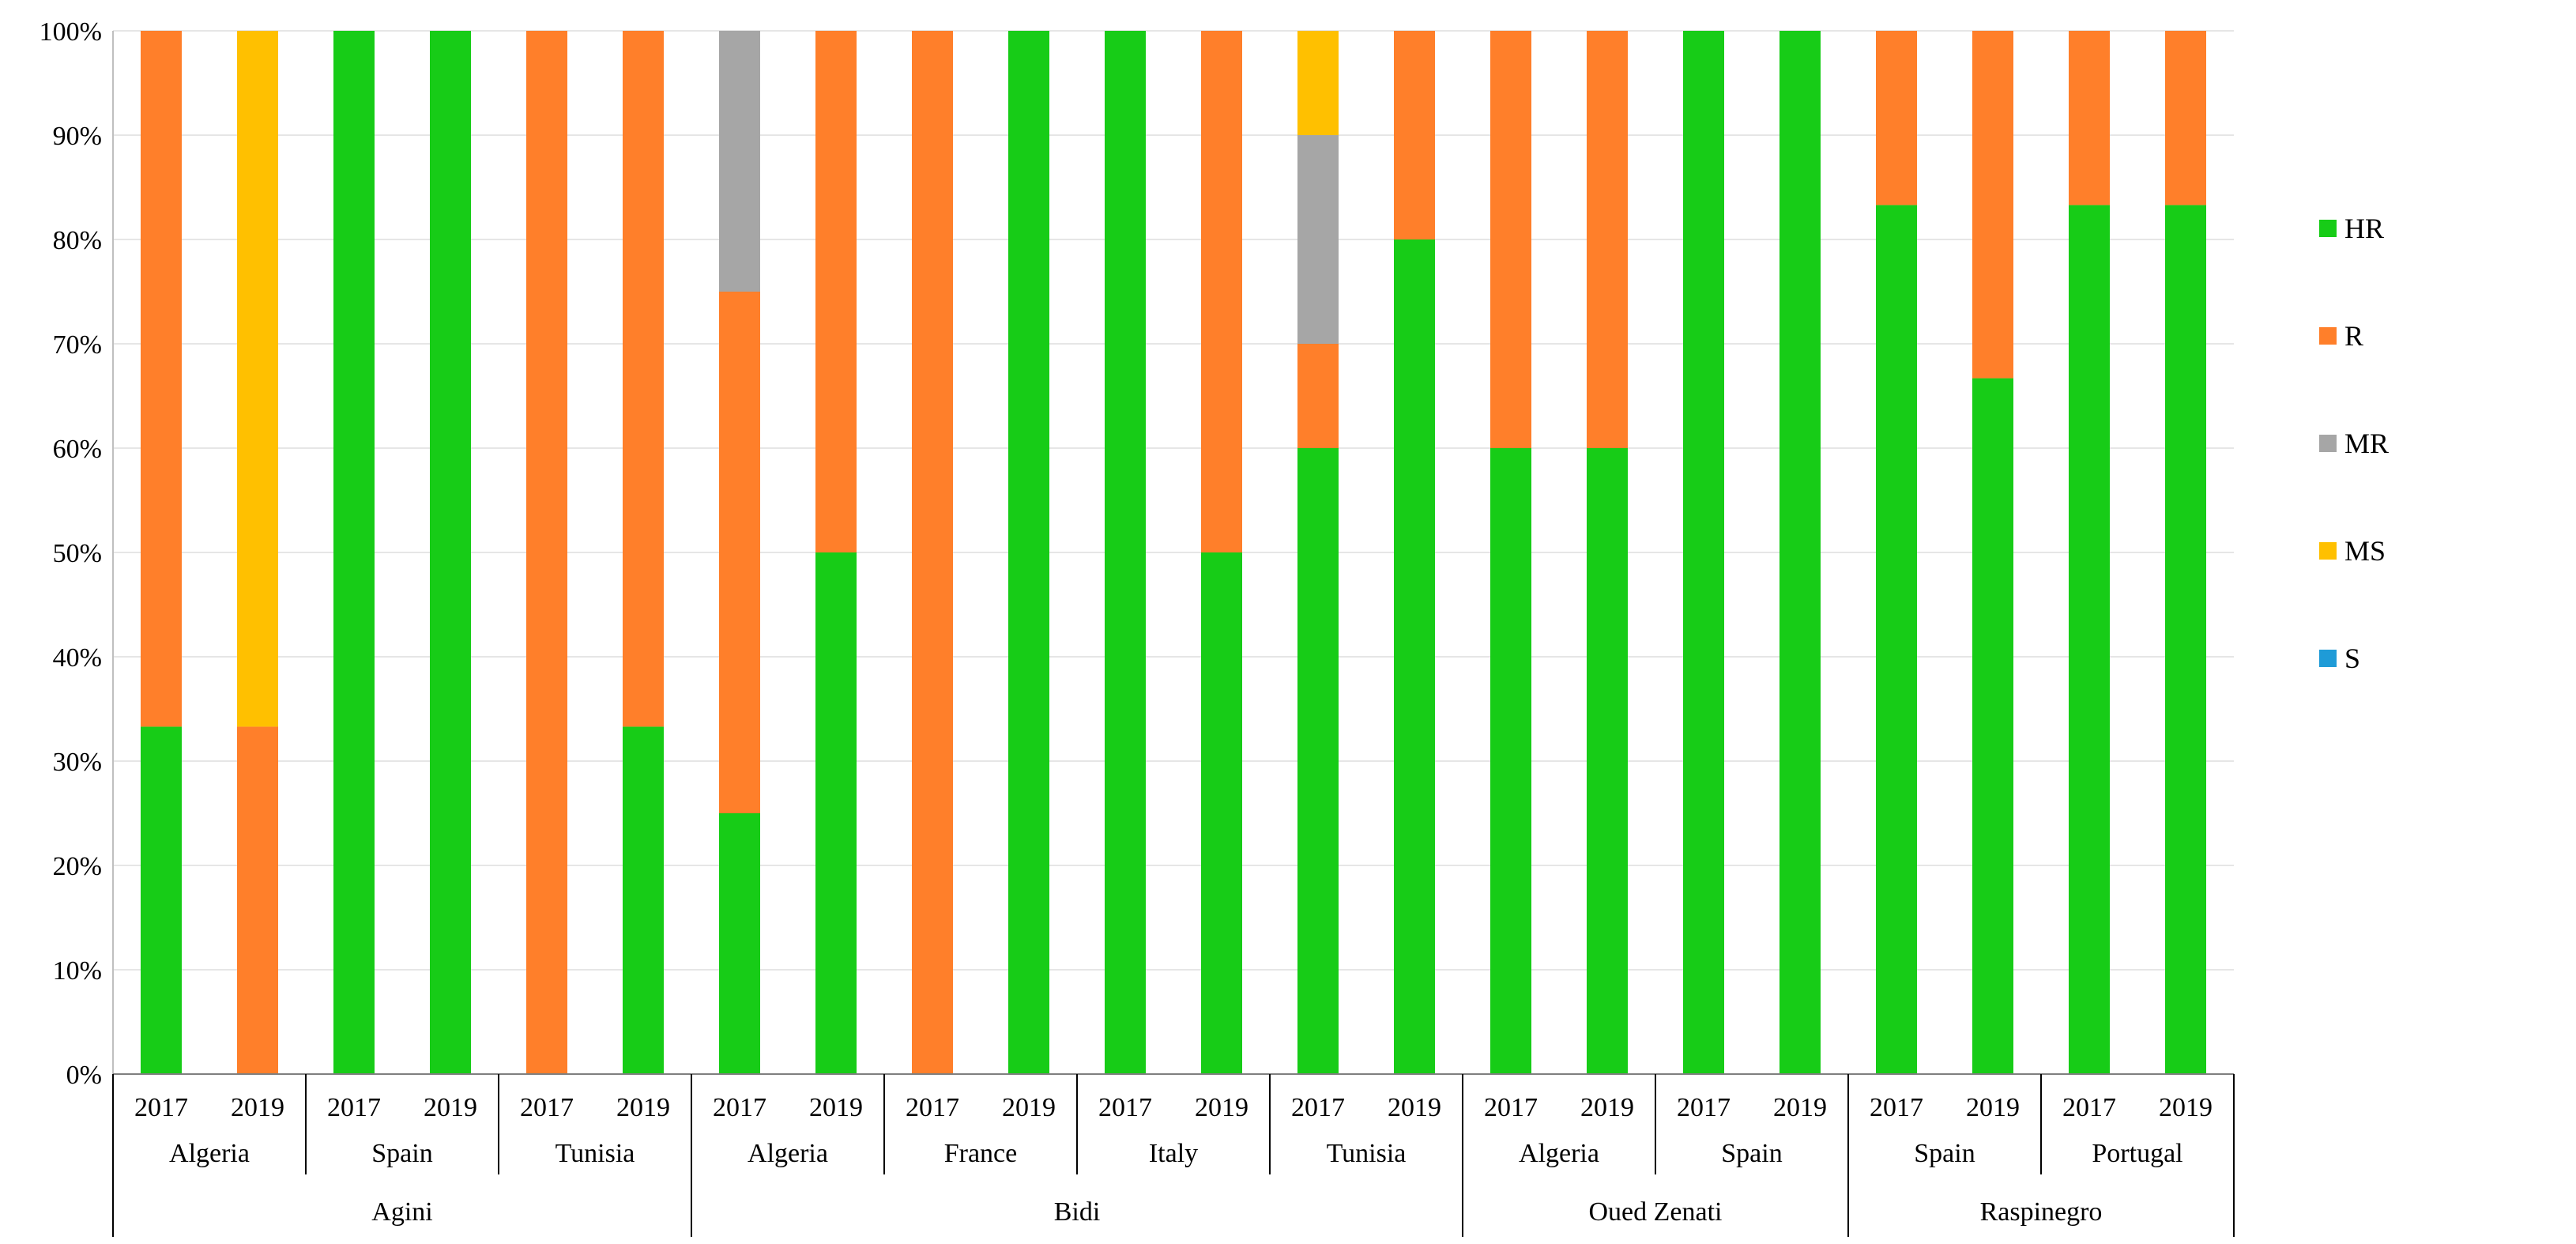 The image size is (2576, 1244). I want to click on legend-label-mr: MR, so click(2366, 443).